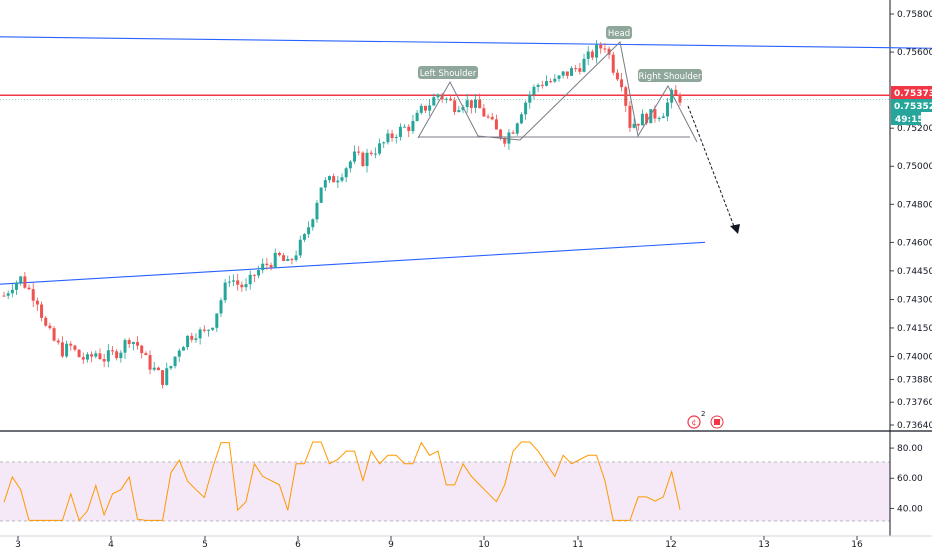 Image resolution: width=932 pixels, height=550 pixels. Describe the element at coordinates (911, 105) in the screenshot. I see `last-price-tag: 0.75352` at that location.